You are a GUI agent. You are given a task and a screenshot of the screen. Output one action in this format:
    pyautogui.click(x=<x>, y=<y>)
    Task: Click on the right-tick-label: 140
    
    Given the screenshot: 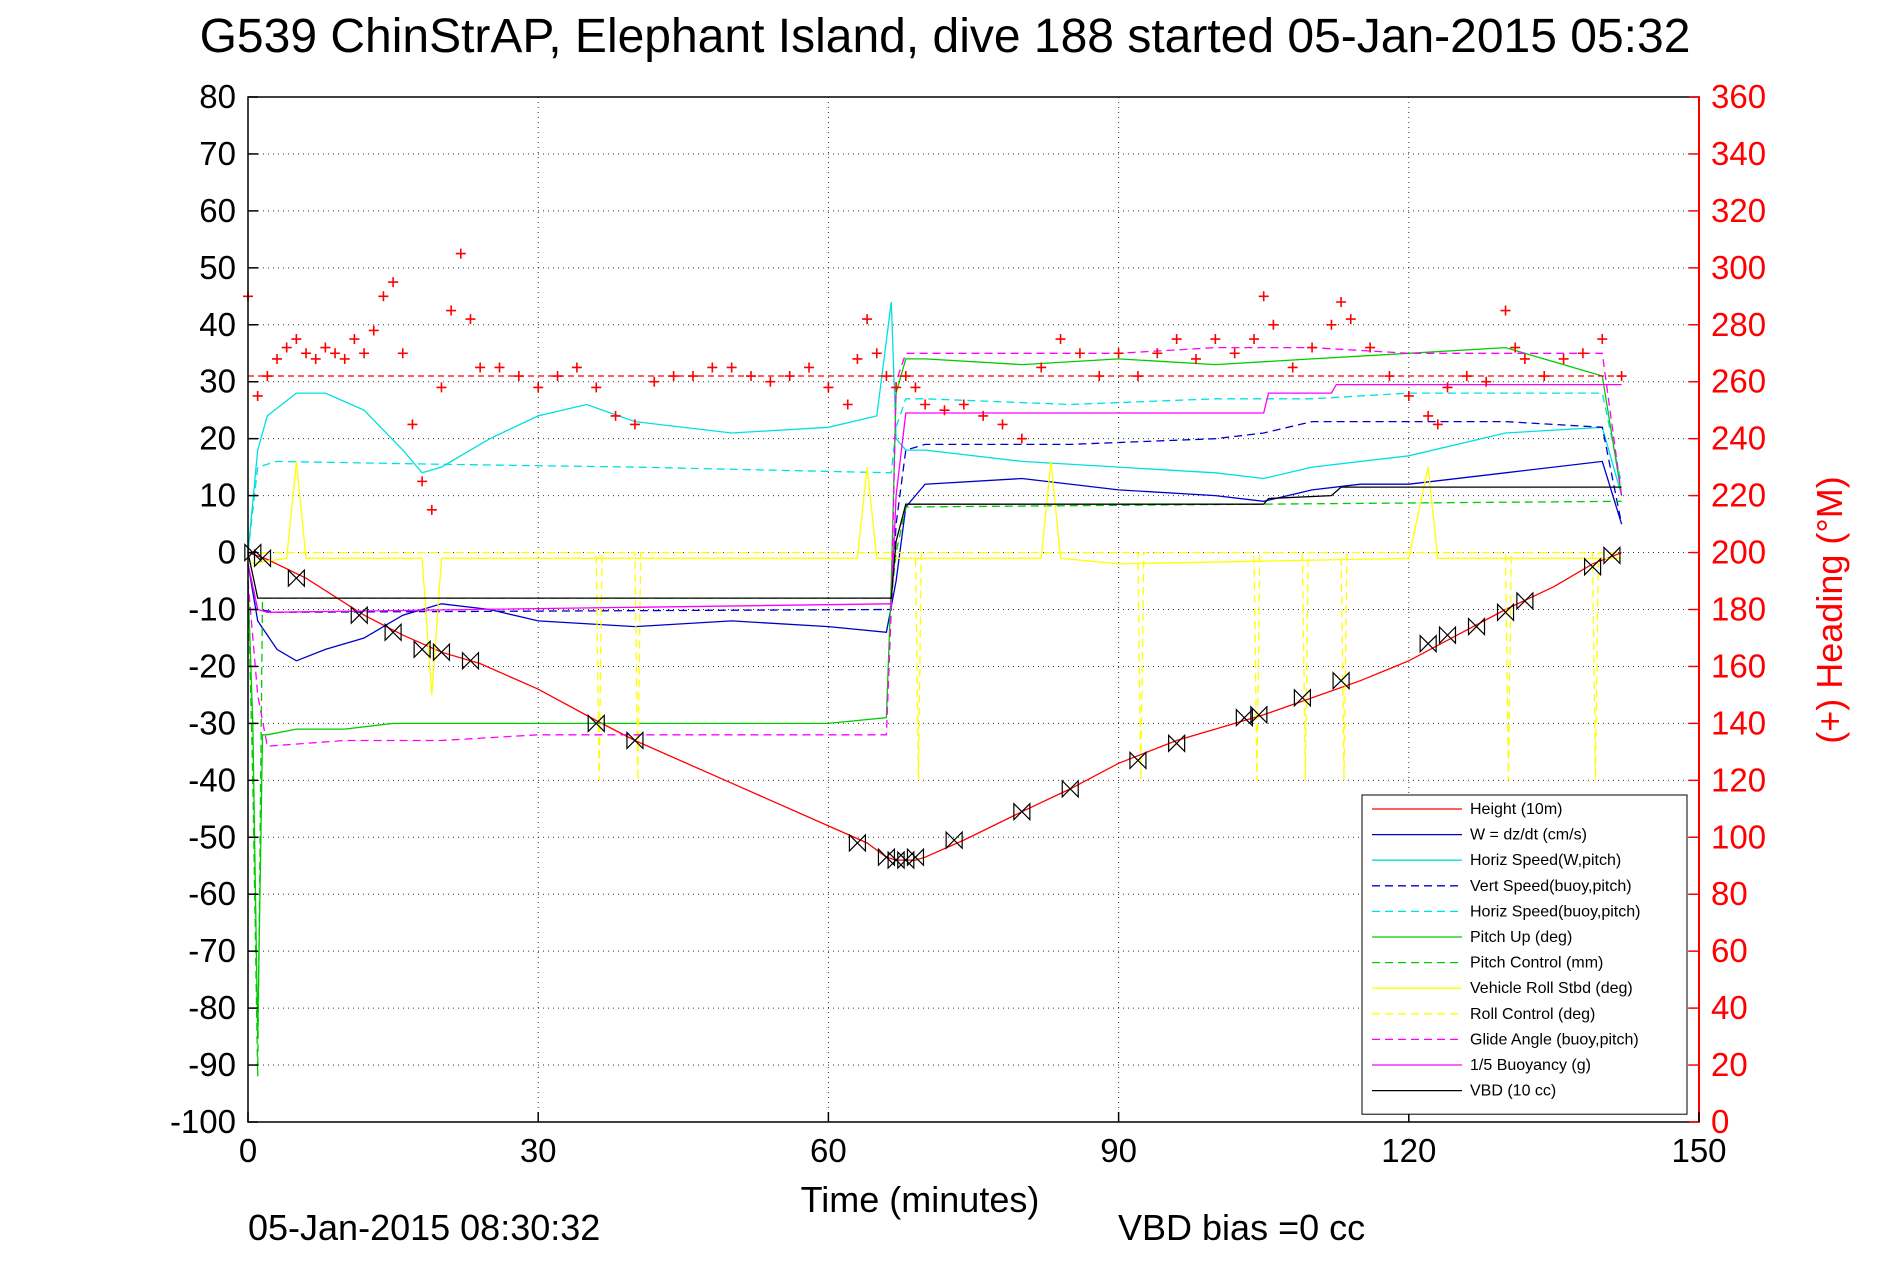 What is the action you would take?
    pyautogui.click(x=1738, y=722)
    